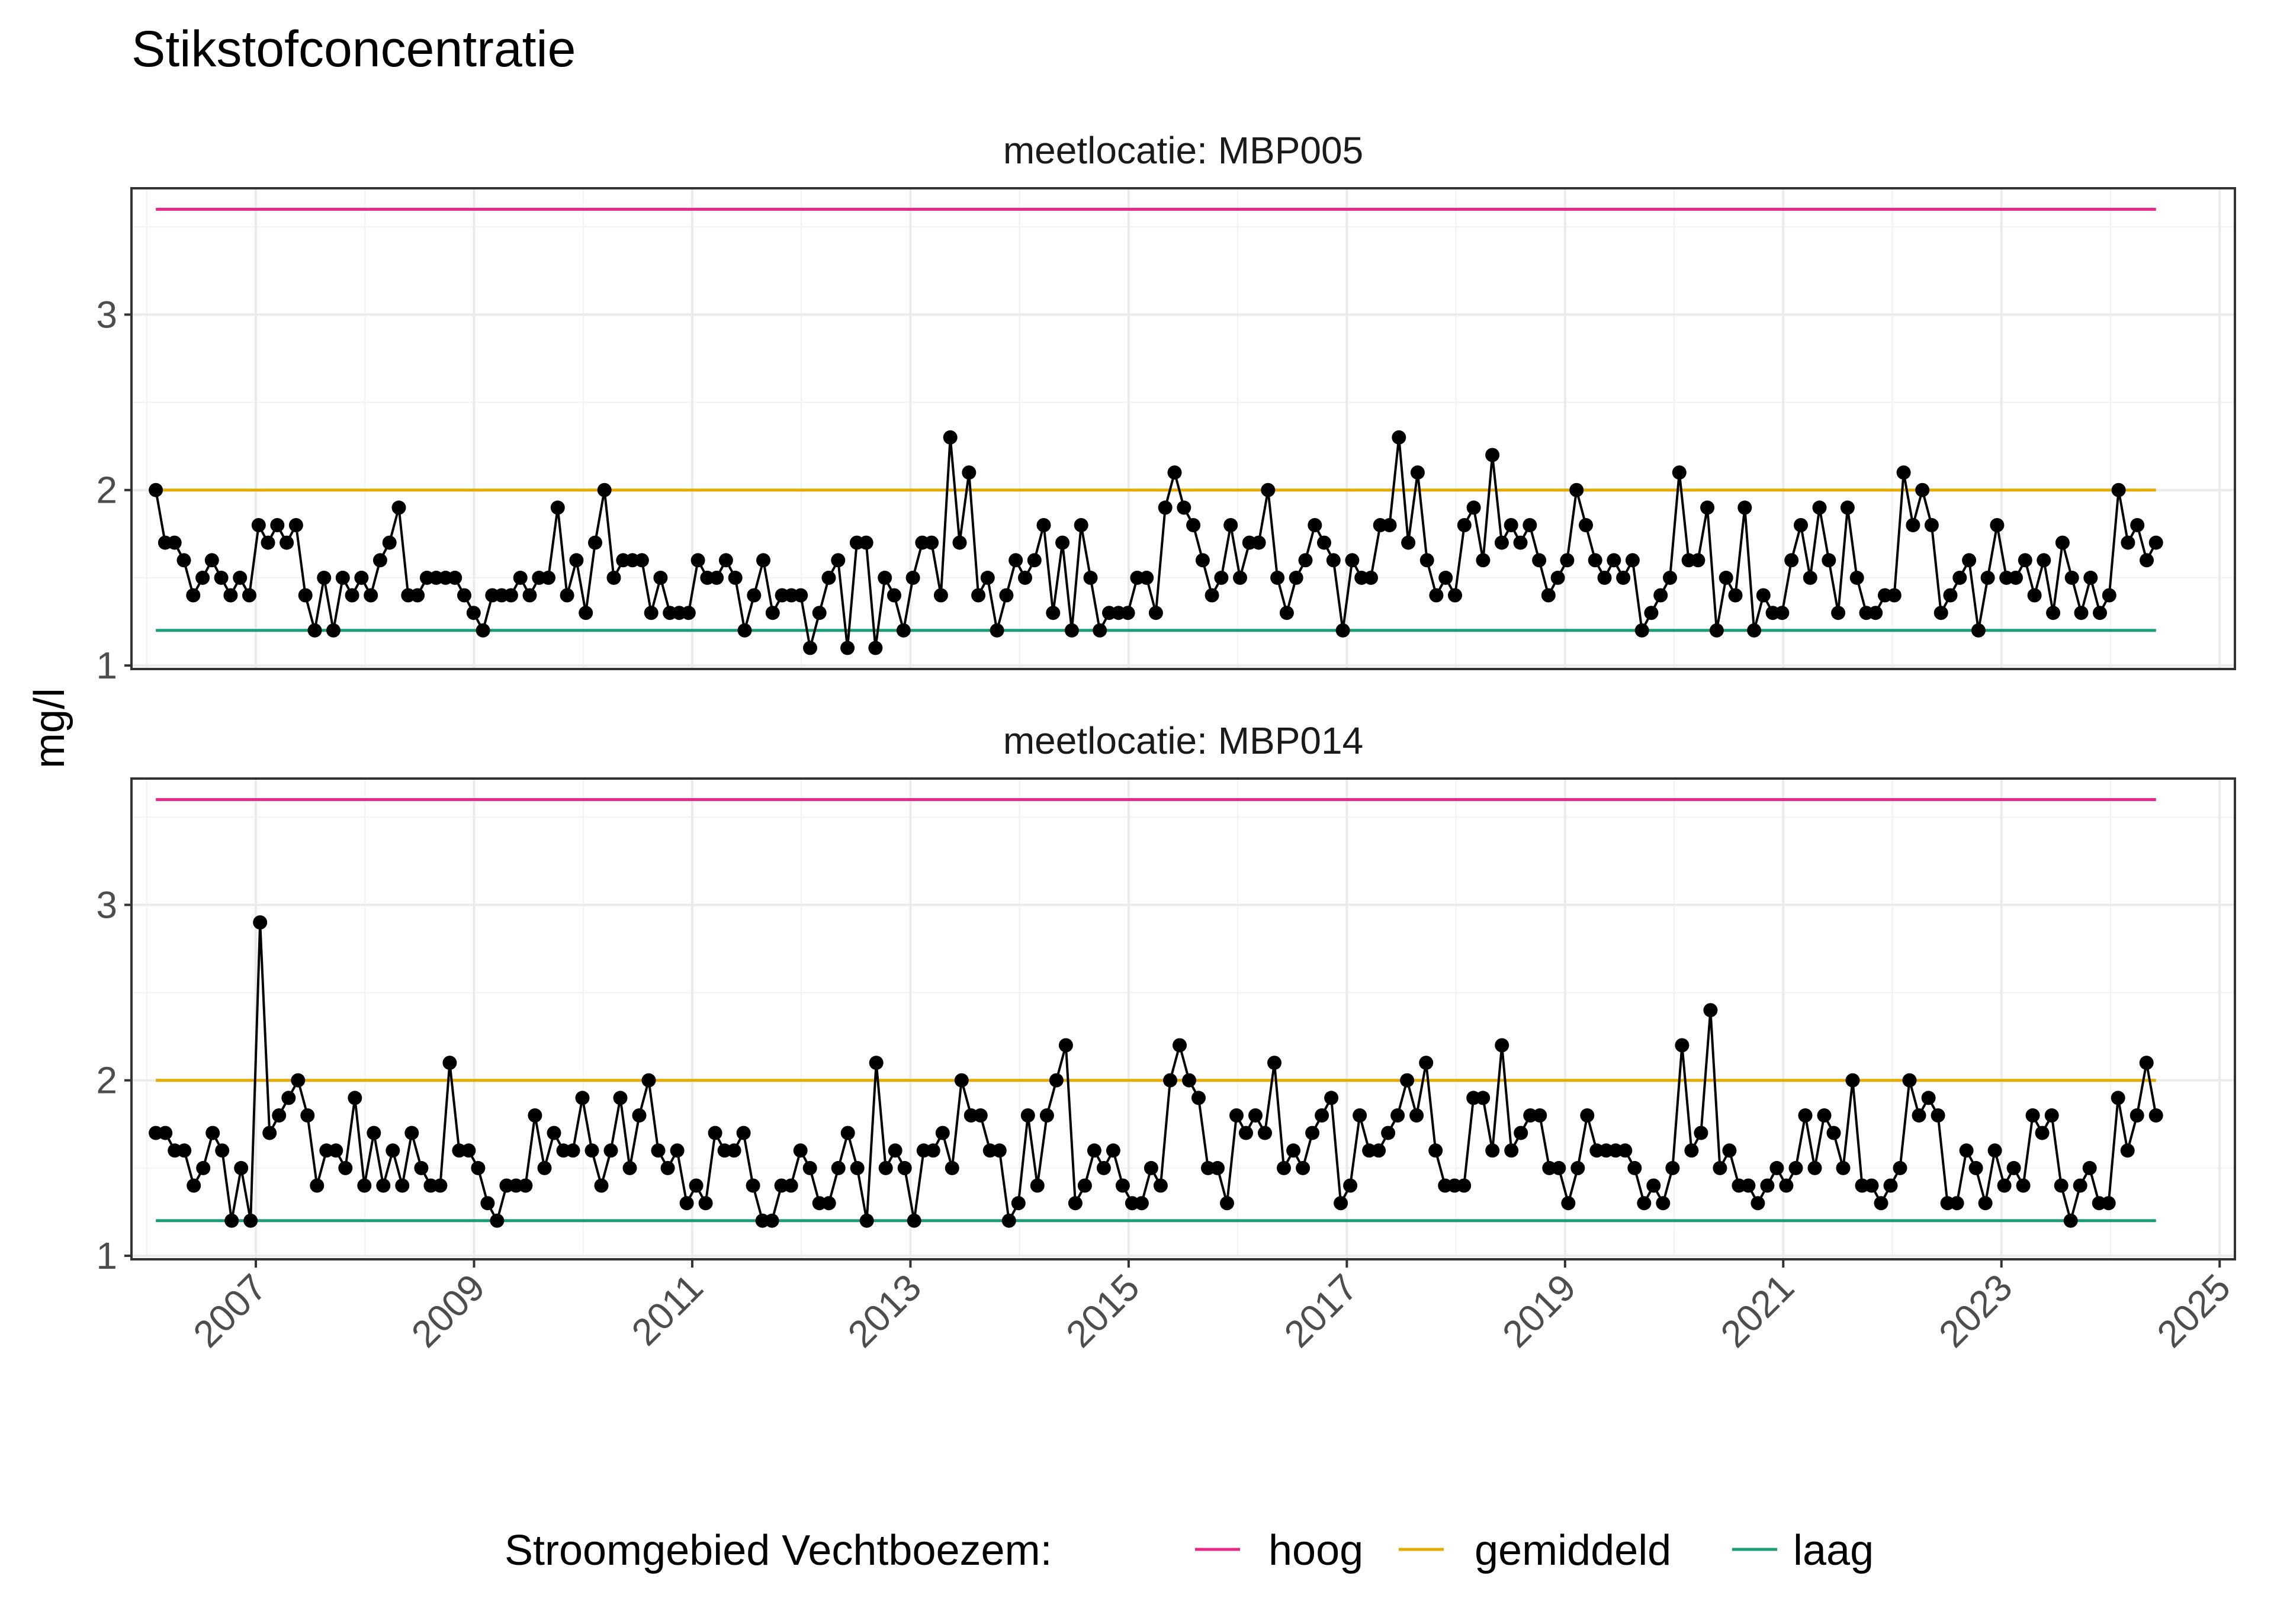  I want to click on y-tick-label: 3, so click(106, 314).